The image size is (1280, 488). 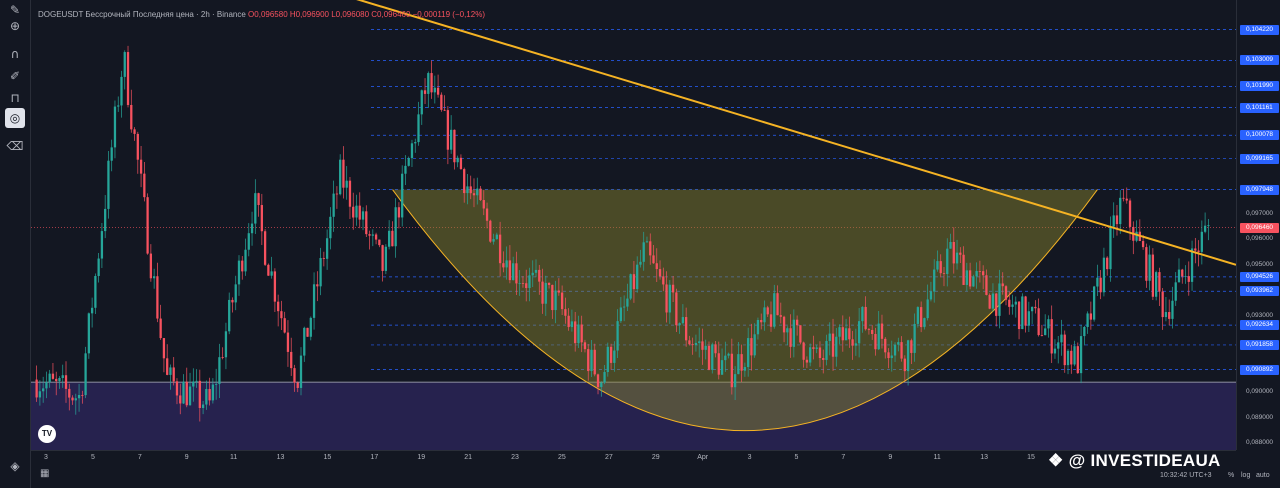 What do you see at coordinates (15, 98) in the screenshot?
I see `lock-icon: ⊓` at bounding box center [15, 98].